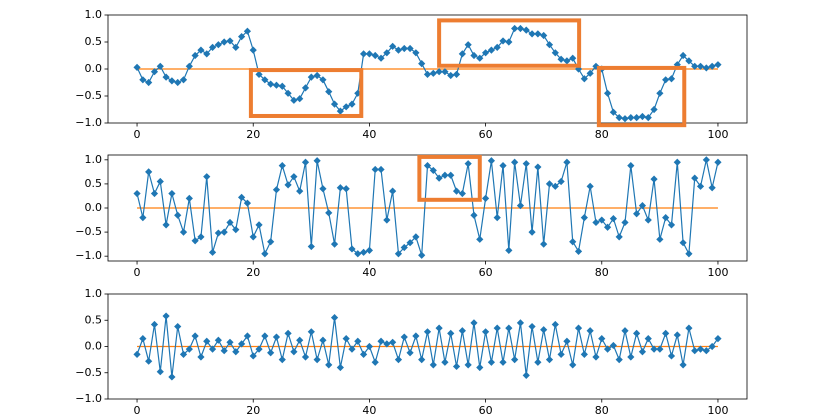  Describe the element at coordinates (94, 346) in the screenshot. I see `y-tick-label: 0.0` at that location.